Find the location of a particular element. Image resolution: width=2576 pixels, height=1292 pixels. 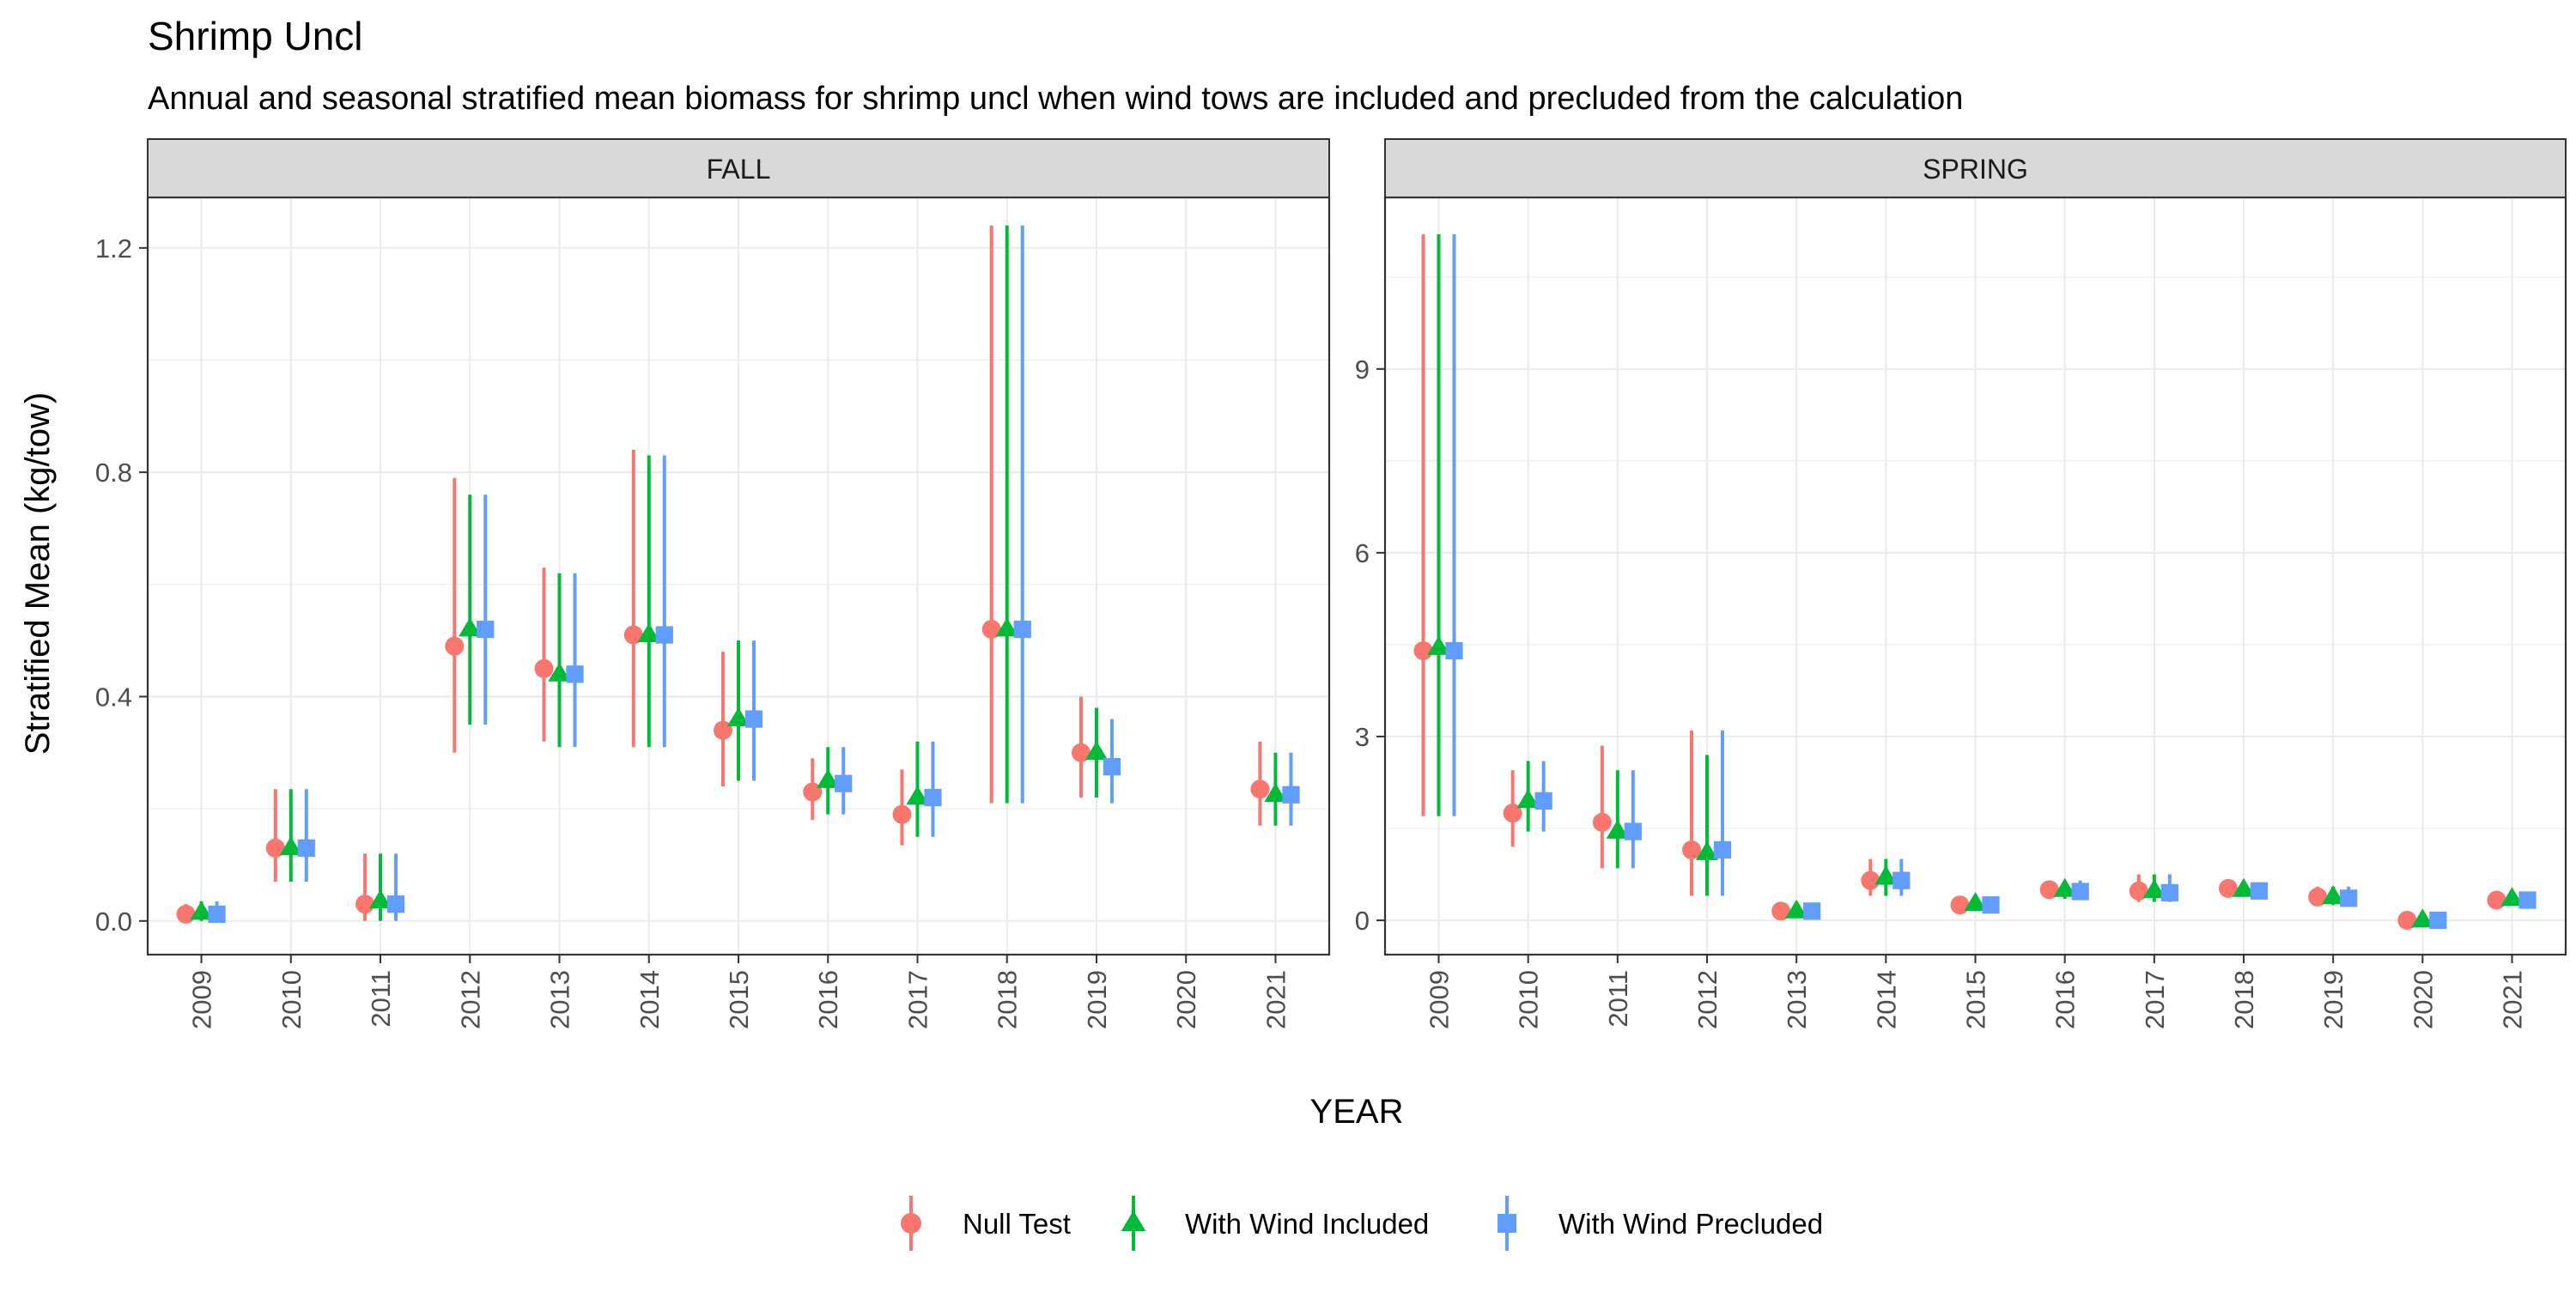

legend-item-null-test: Null Test is located at coordinates (986, 1223).